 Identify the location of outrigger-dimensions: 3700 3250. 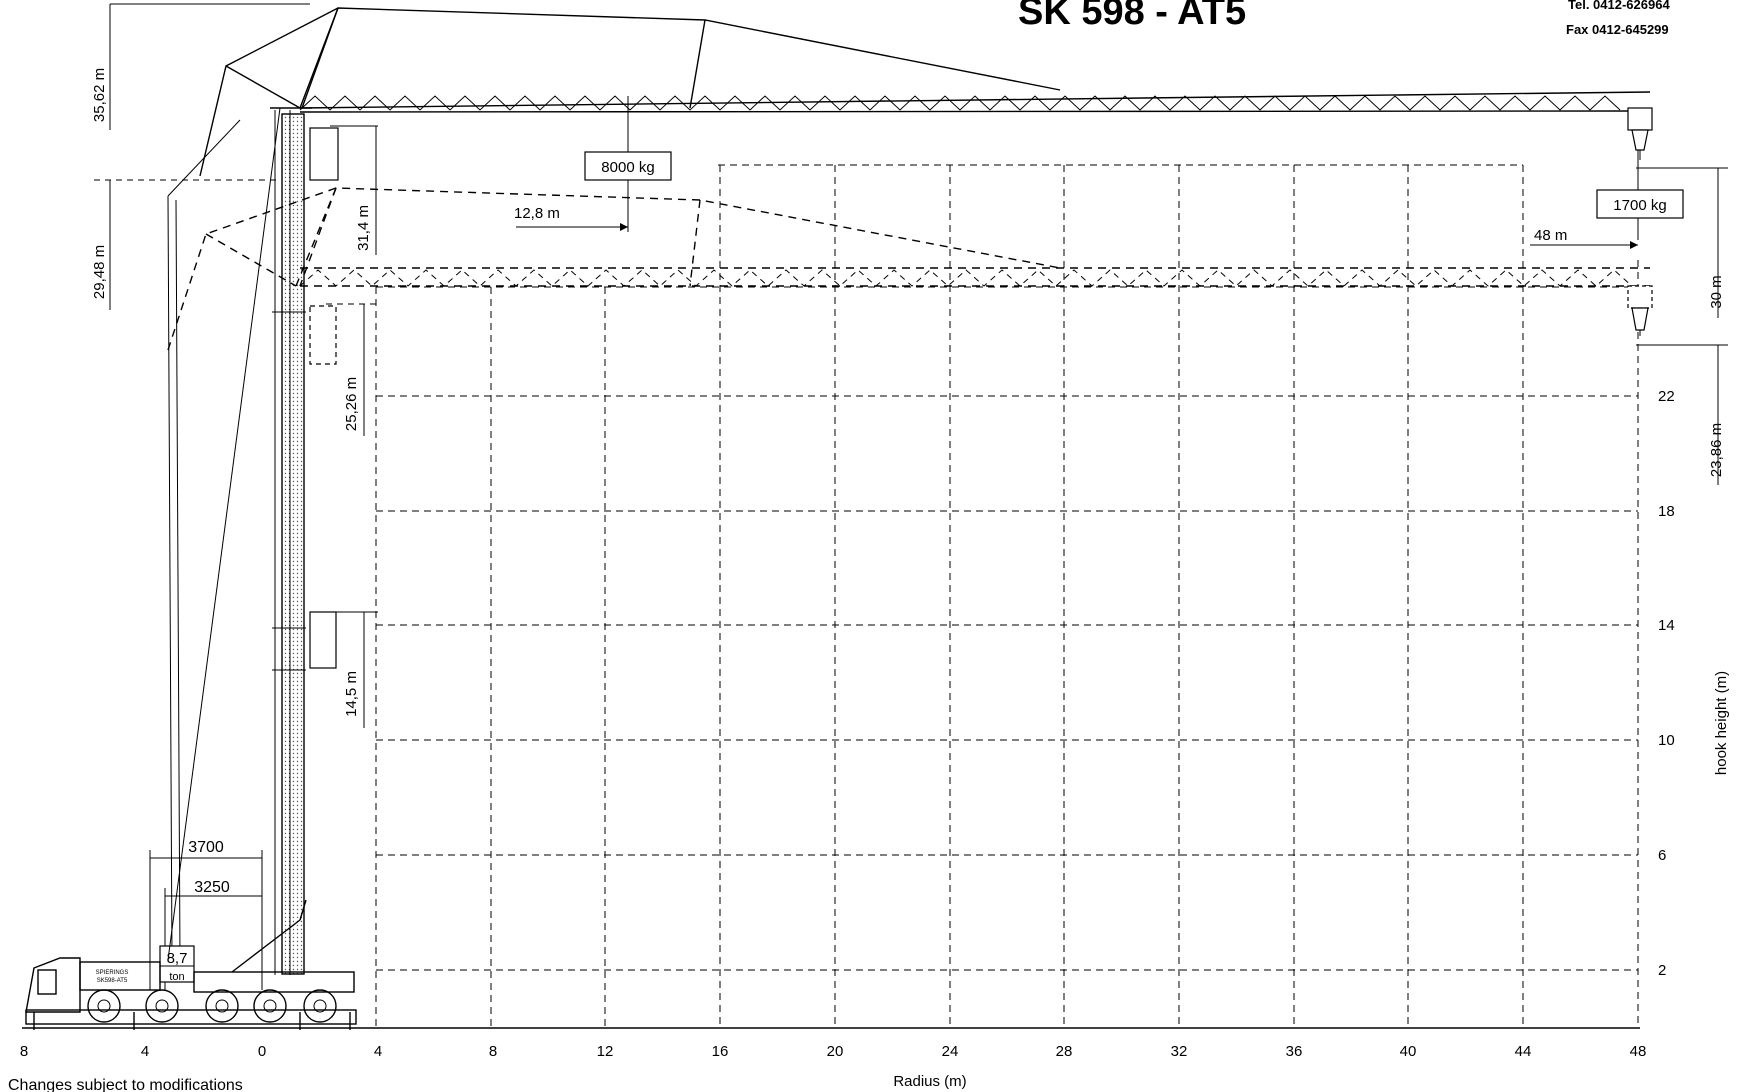
(206, 914).